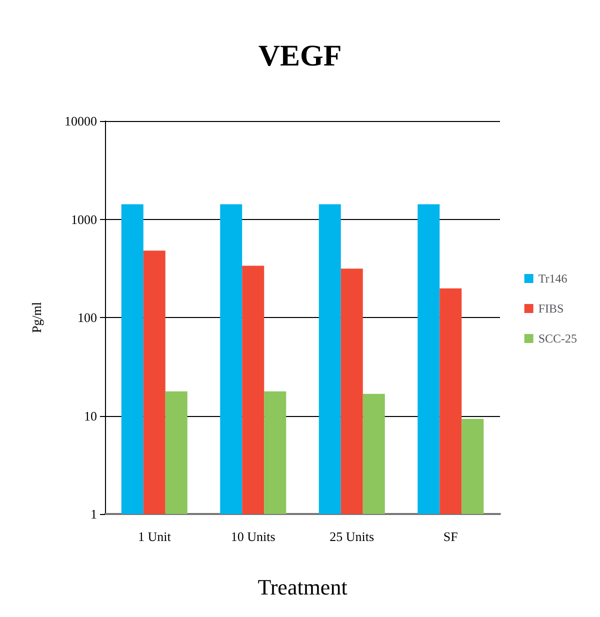  Describe the element at coordinates (300, 56) in the screenshot. I see `chart-title: VEGF` at that location.